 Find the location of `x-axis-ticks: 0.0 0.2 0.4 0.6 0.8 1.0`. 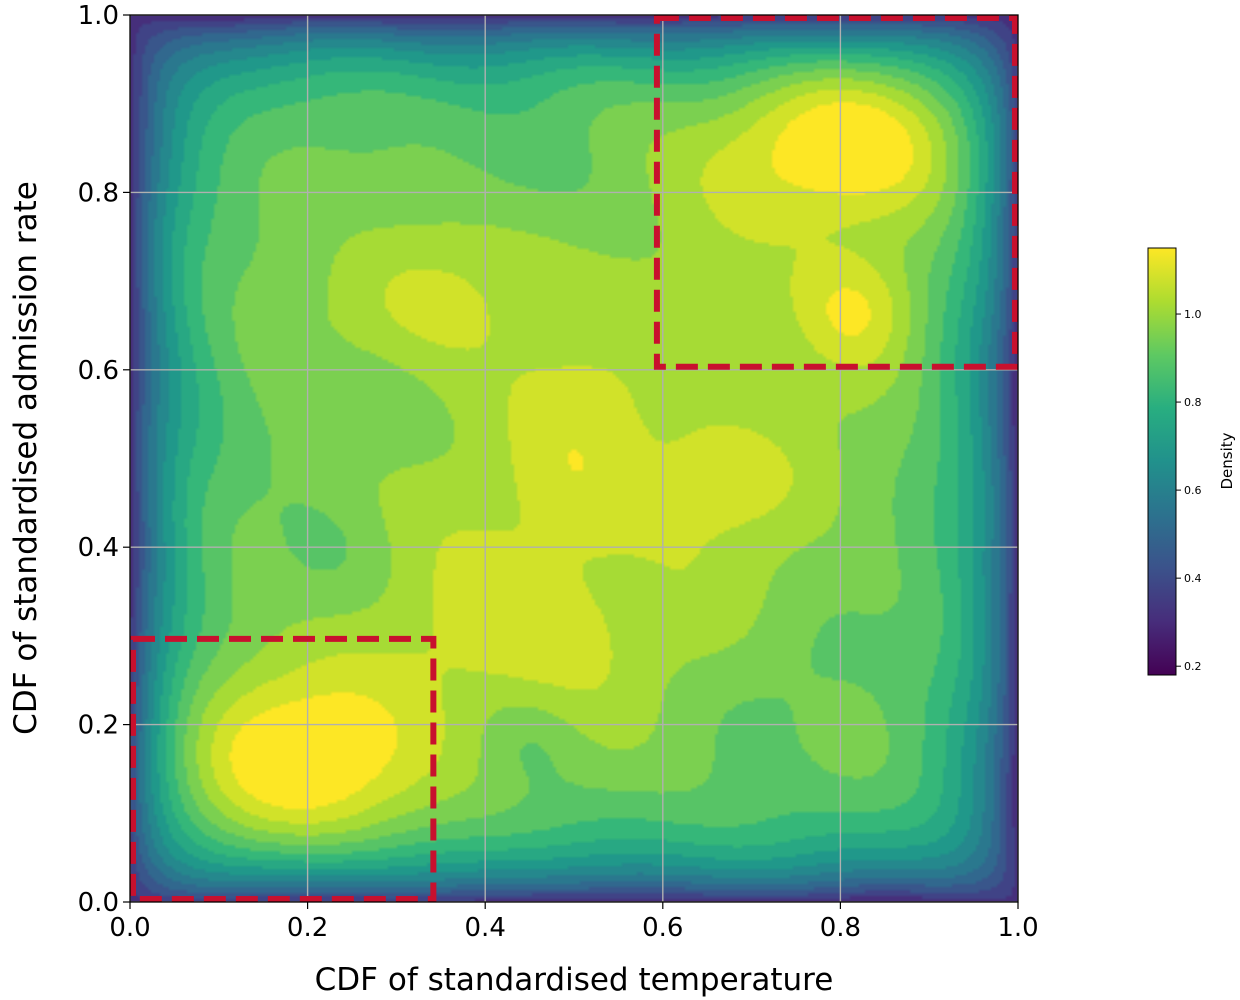

x-axis-ticks: 0.0 0.2 0.4 0.6 0.8 1.0 is located at coordinates (574, 922).